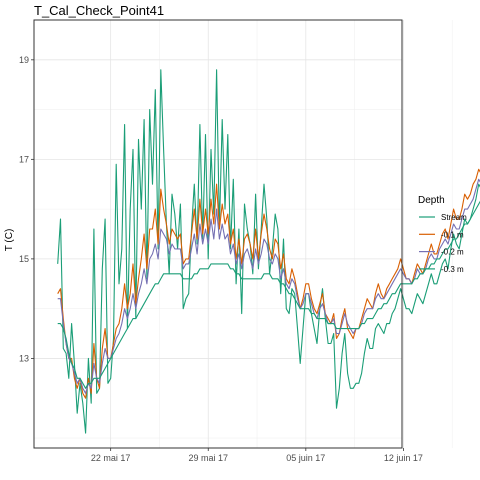 Image resolution: width=480 pixels, height=480 pixels. Describe the element at coordinates (431, 200) in the screenshot. I see `legend-title: Depth` at that location.